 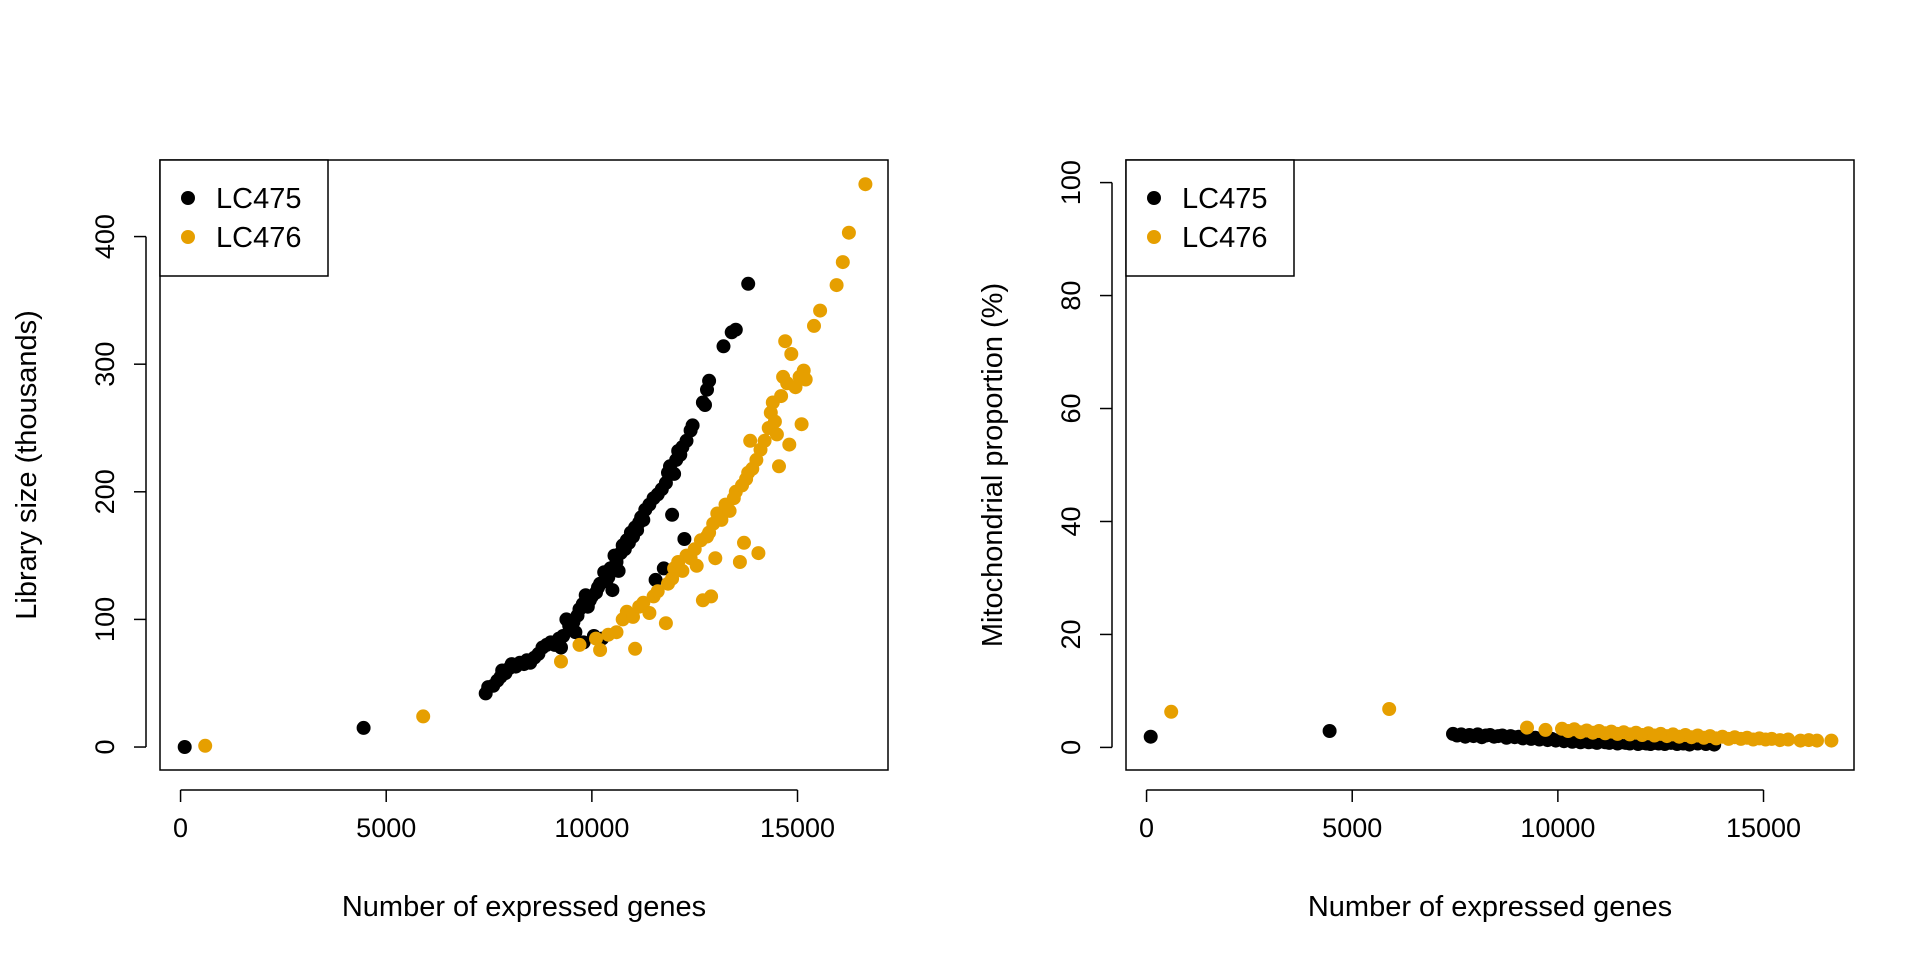 I want to click on y-tick-label: 20, so click(x=1071, y=634).